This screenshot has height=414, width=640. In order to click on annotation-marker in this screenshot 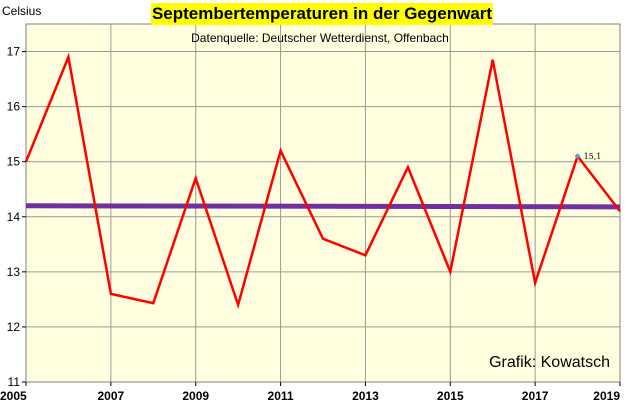, I will do `click(577, 156)`.